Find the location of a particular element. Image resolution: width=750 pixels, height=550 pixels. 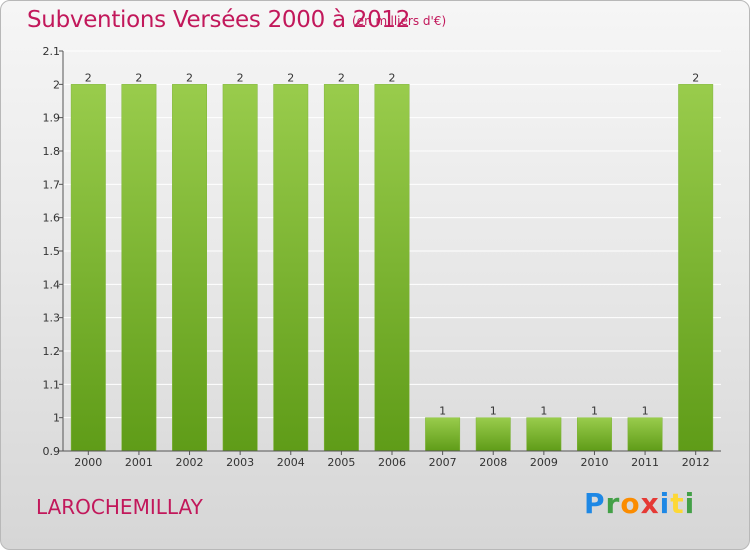

logo-letter: P is located at coordinates (595, 503).